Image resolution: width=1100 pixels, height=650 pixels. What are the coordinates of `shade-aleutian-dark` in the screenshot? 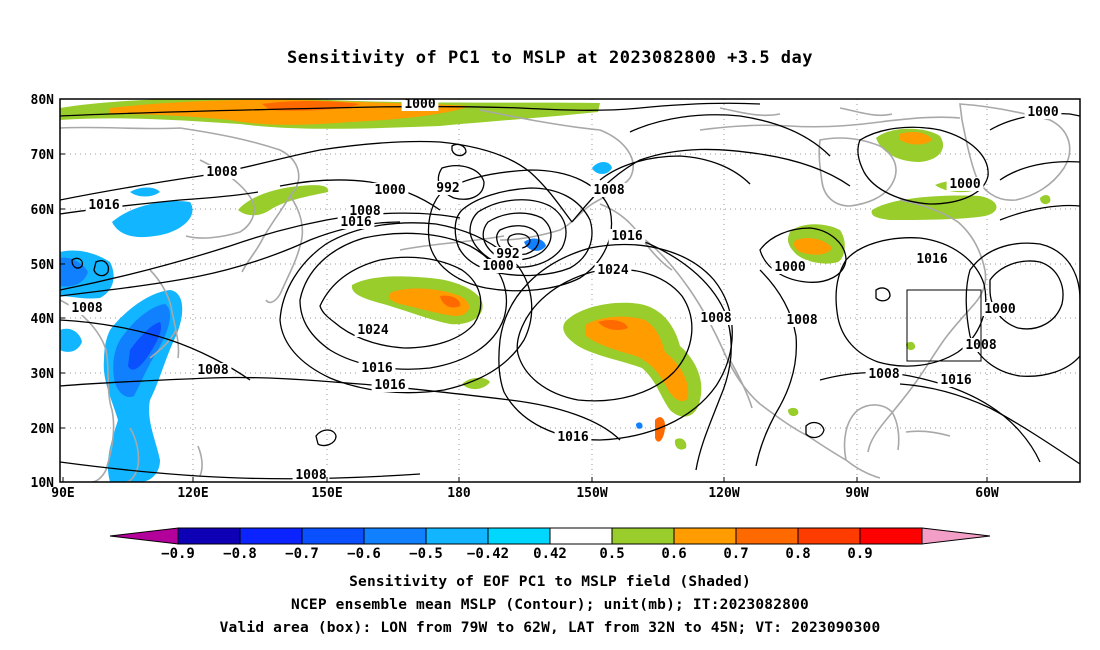 It's located at (450, 301).